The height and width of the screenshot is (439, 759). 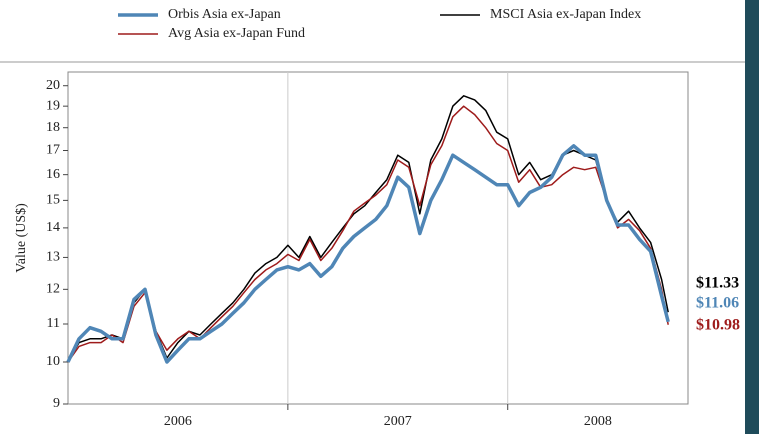 I want to click on y-tick-label: 12, so click(x=53, y=289).